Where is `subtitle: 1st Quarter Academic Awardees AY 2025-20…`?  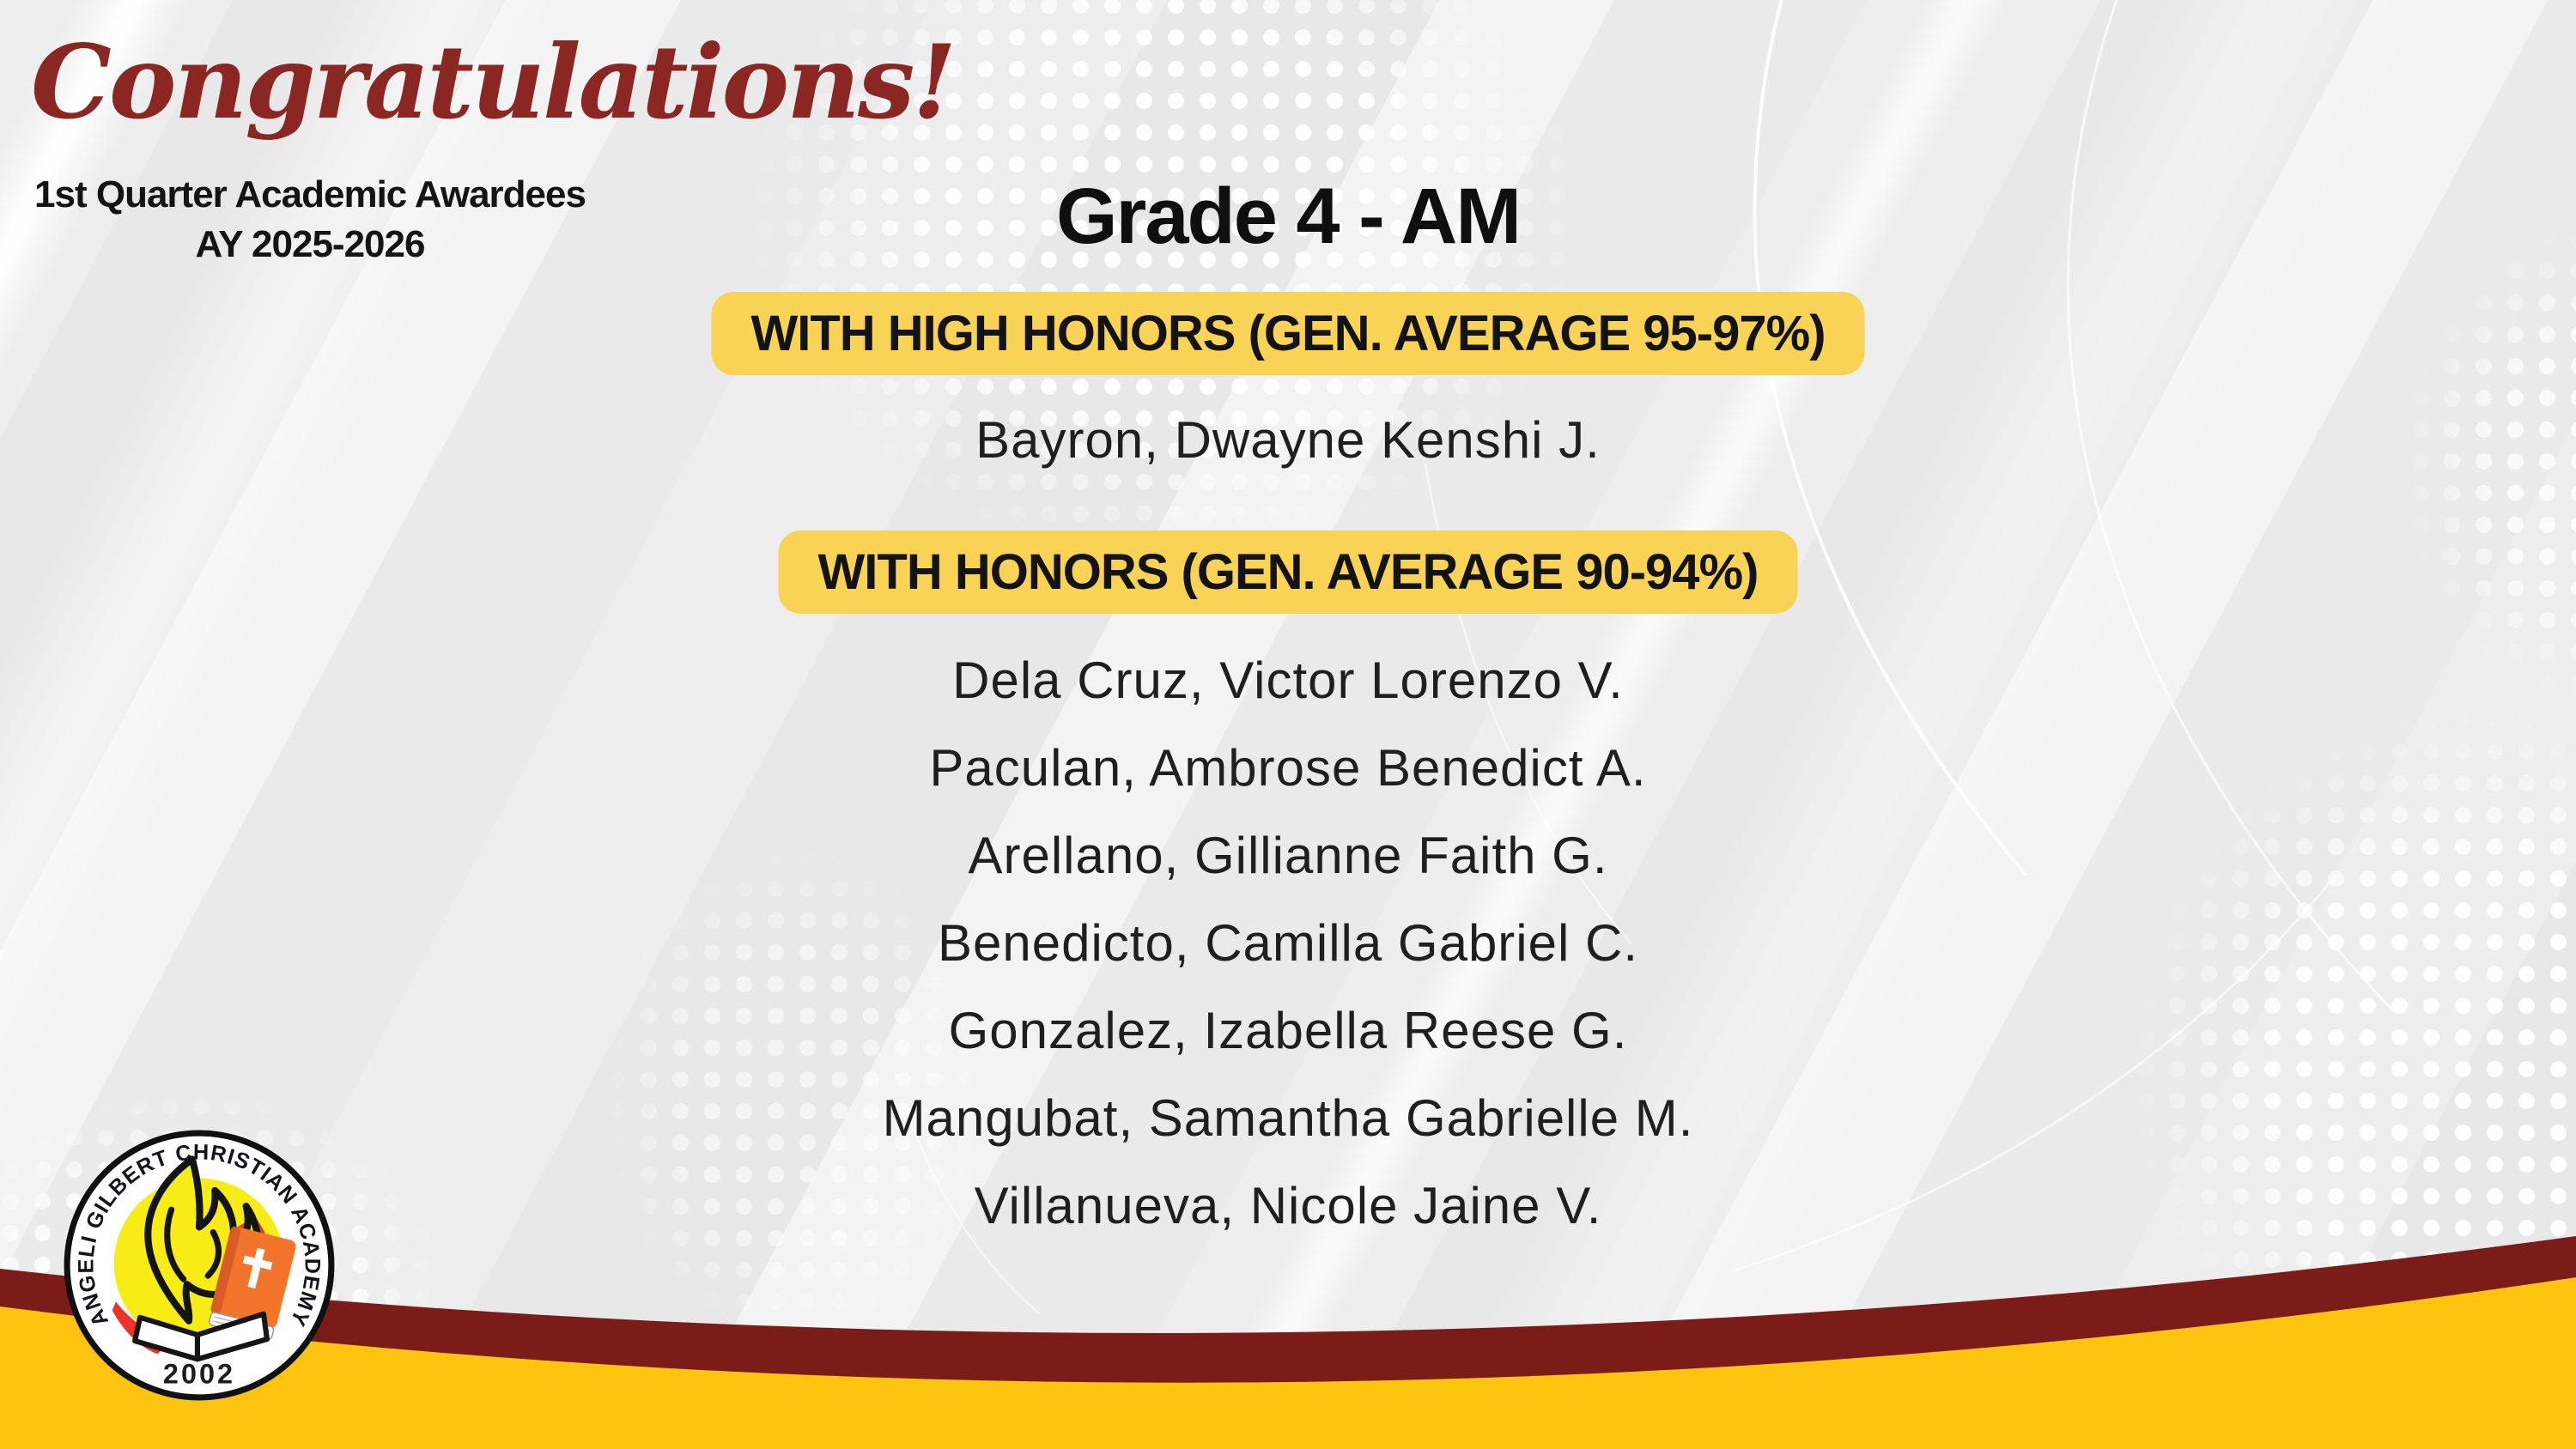
subtitle: 1st Quarter Academic Awardees AY 2025-20… is located at coordinates (310, 220).